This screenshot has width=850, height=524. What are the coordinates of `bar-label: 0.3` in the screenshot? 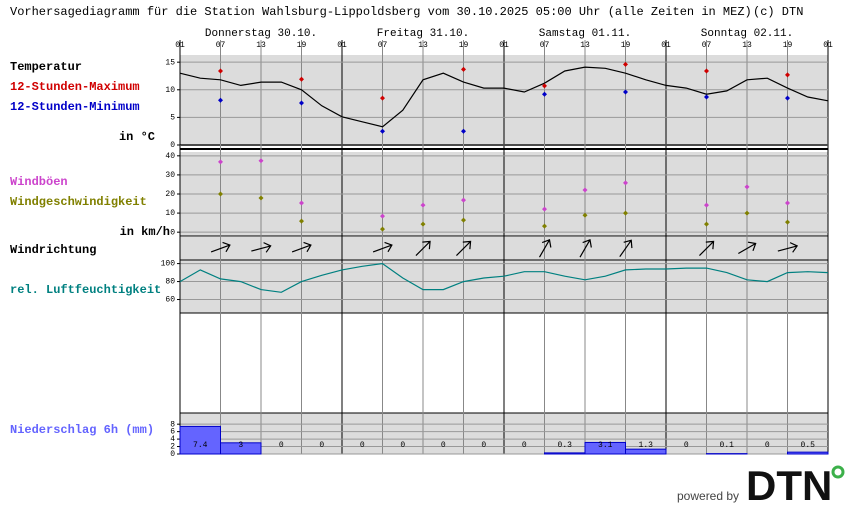 It's located at (565, 445).